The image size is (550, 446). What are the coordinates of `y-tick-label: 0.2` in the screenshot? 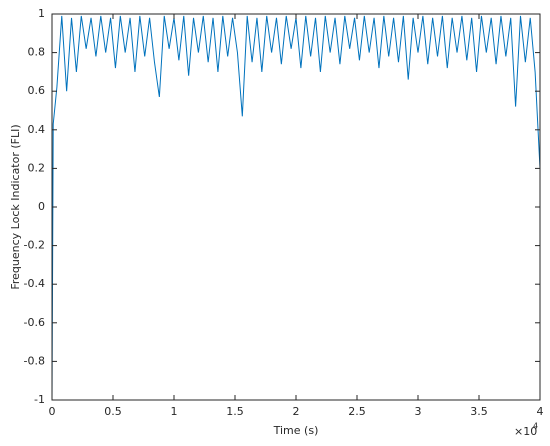 It's located at (37, 167).